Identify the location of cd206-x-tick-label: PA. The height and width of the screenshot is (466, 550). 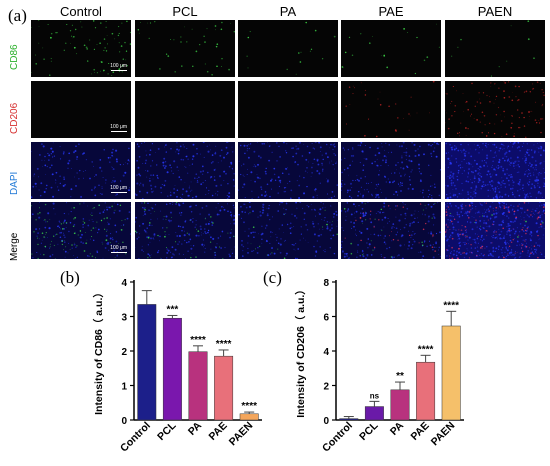
(397, 428).